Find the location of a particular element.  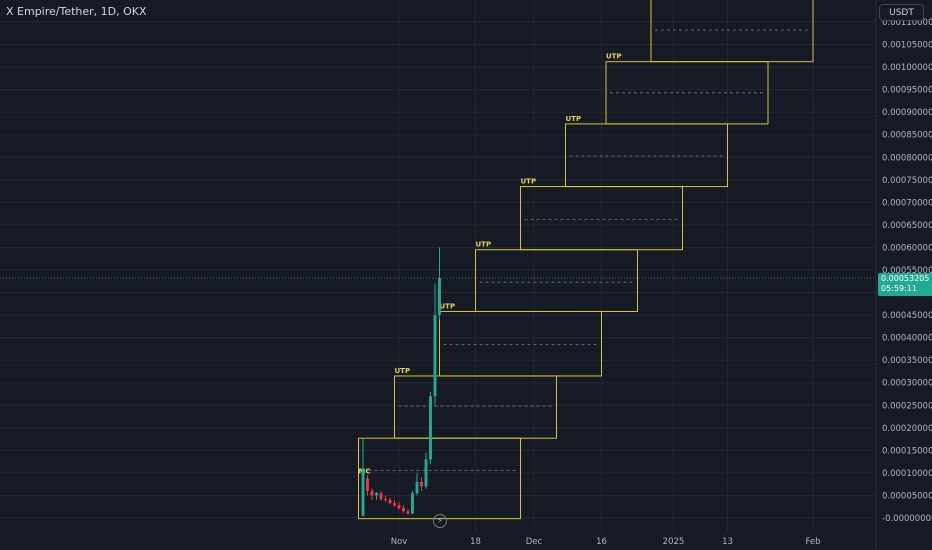

y-tick-label: 0.00100000 is located at coordinates (907, 68).